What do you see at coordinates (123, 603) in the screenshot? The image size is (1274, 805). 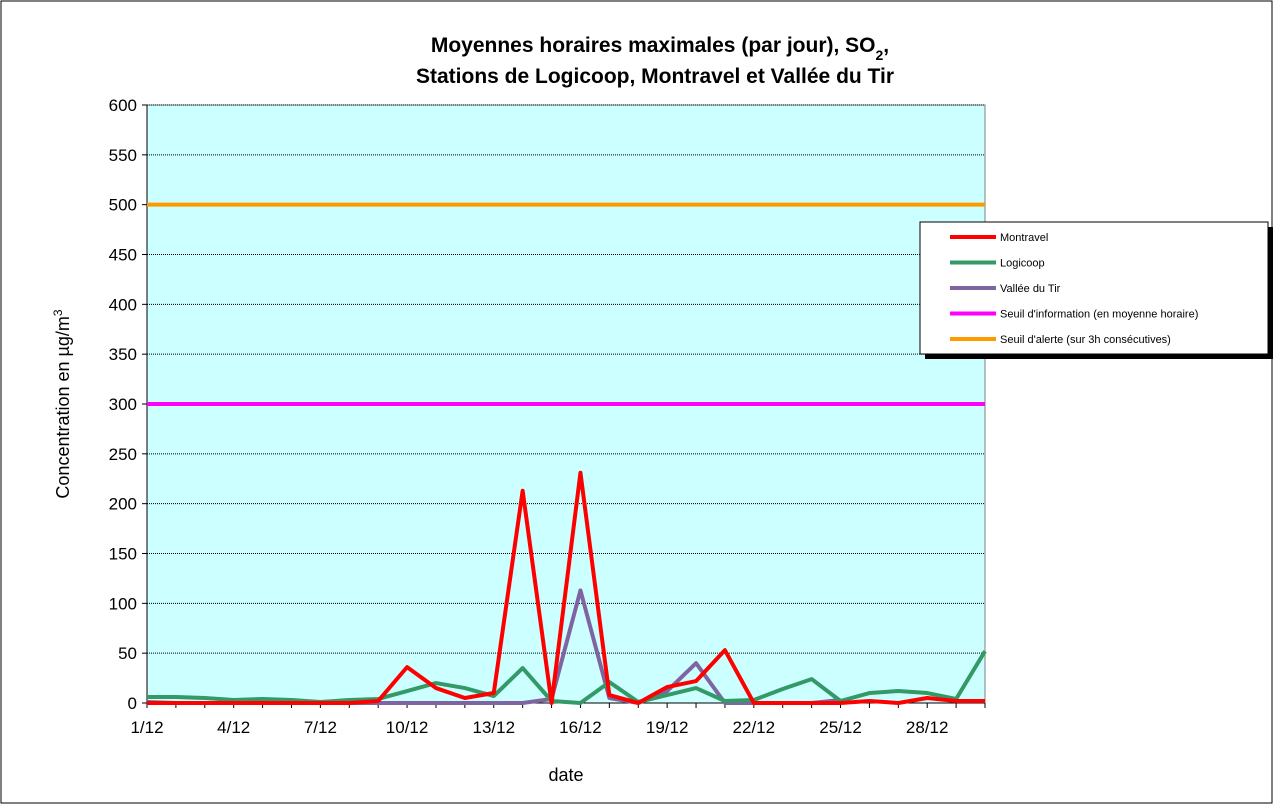 I see `y-tick-label: 100` at bounding box center [123, 603].